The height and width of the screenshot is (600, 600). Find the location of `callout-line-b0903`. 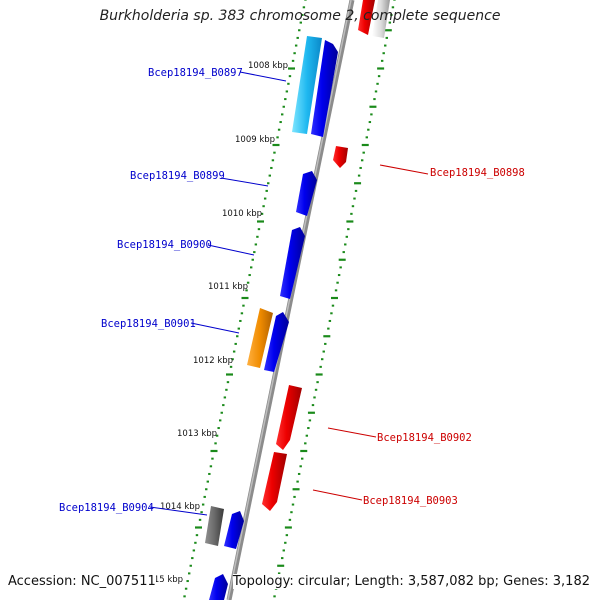

callout-line-b0903 is located at coordinates (337, 495).